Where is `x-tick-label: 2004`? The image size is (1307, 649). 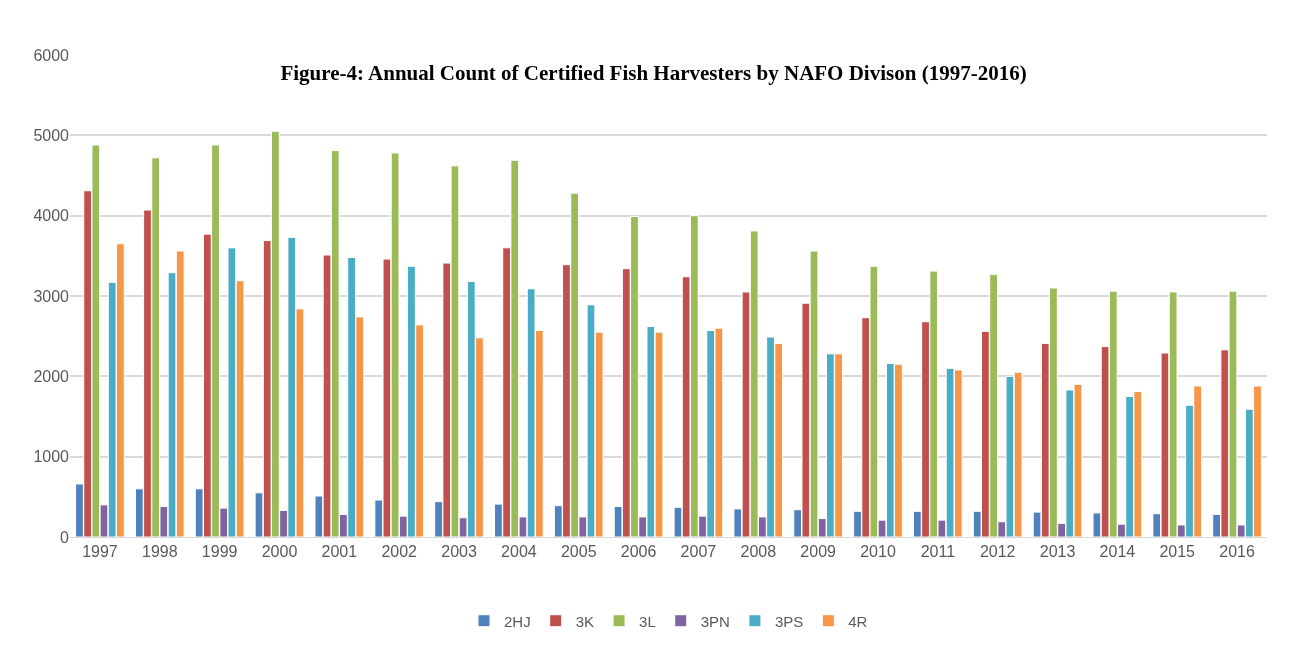 x-tick-label: 2004 is located at coordinates (519, 552).